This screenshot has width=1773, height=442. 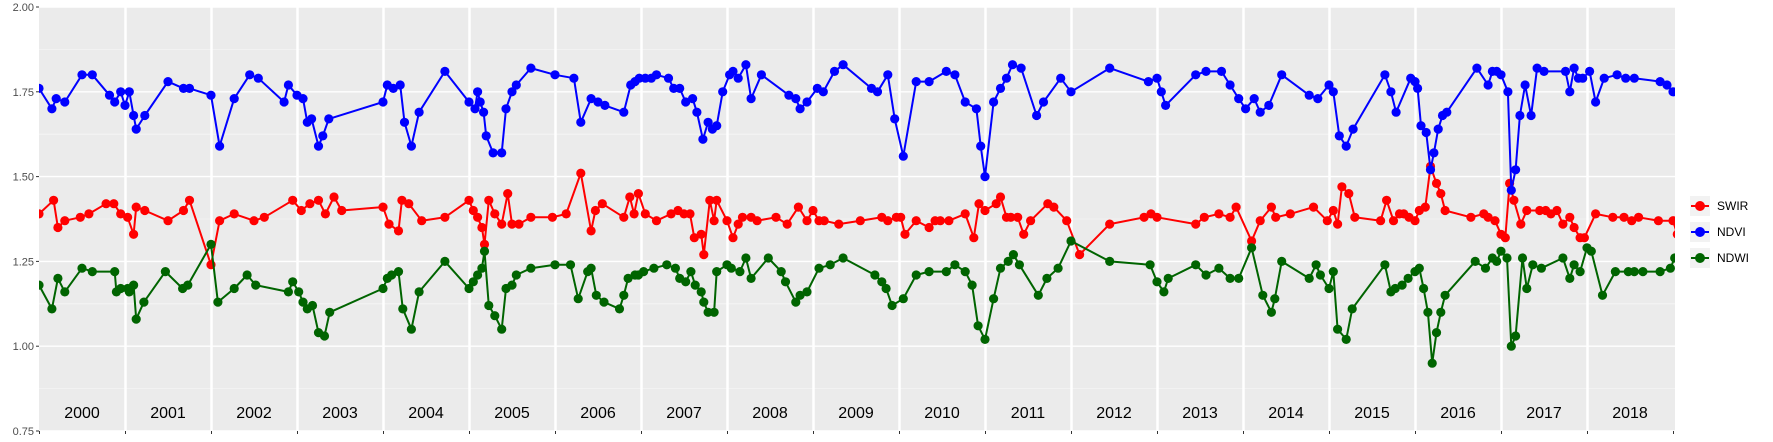 What do you see at coordinates (598, 413) in the screenshot?
I see `year-label: 2006` at bounding box center [598, 413].